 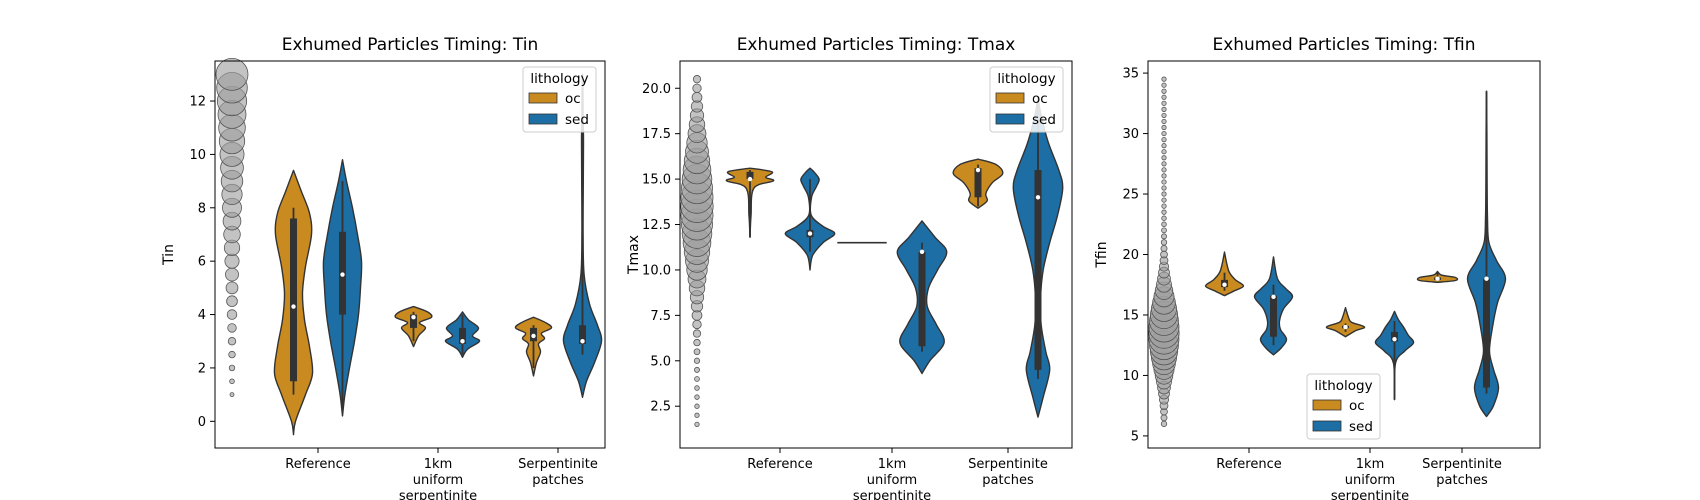 I want to click on legend-title: lithology, so click(x=1343, y=386).